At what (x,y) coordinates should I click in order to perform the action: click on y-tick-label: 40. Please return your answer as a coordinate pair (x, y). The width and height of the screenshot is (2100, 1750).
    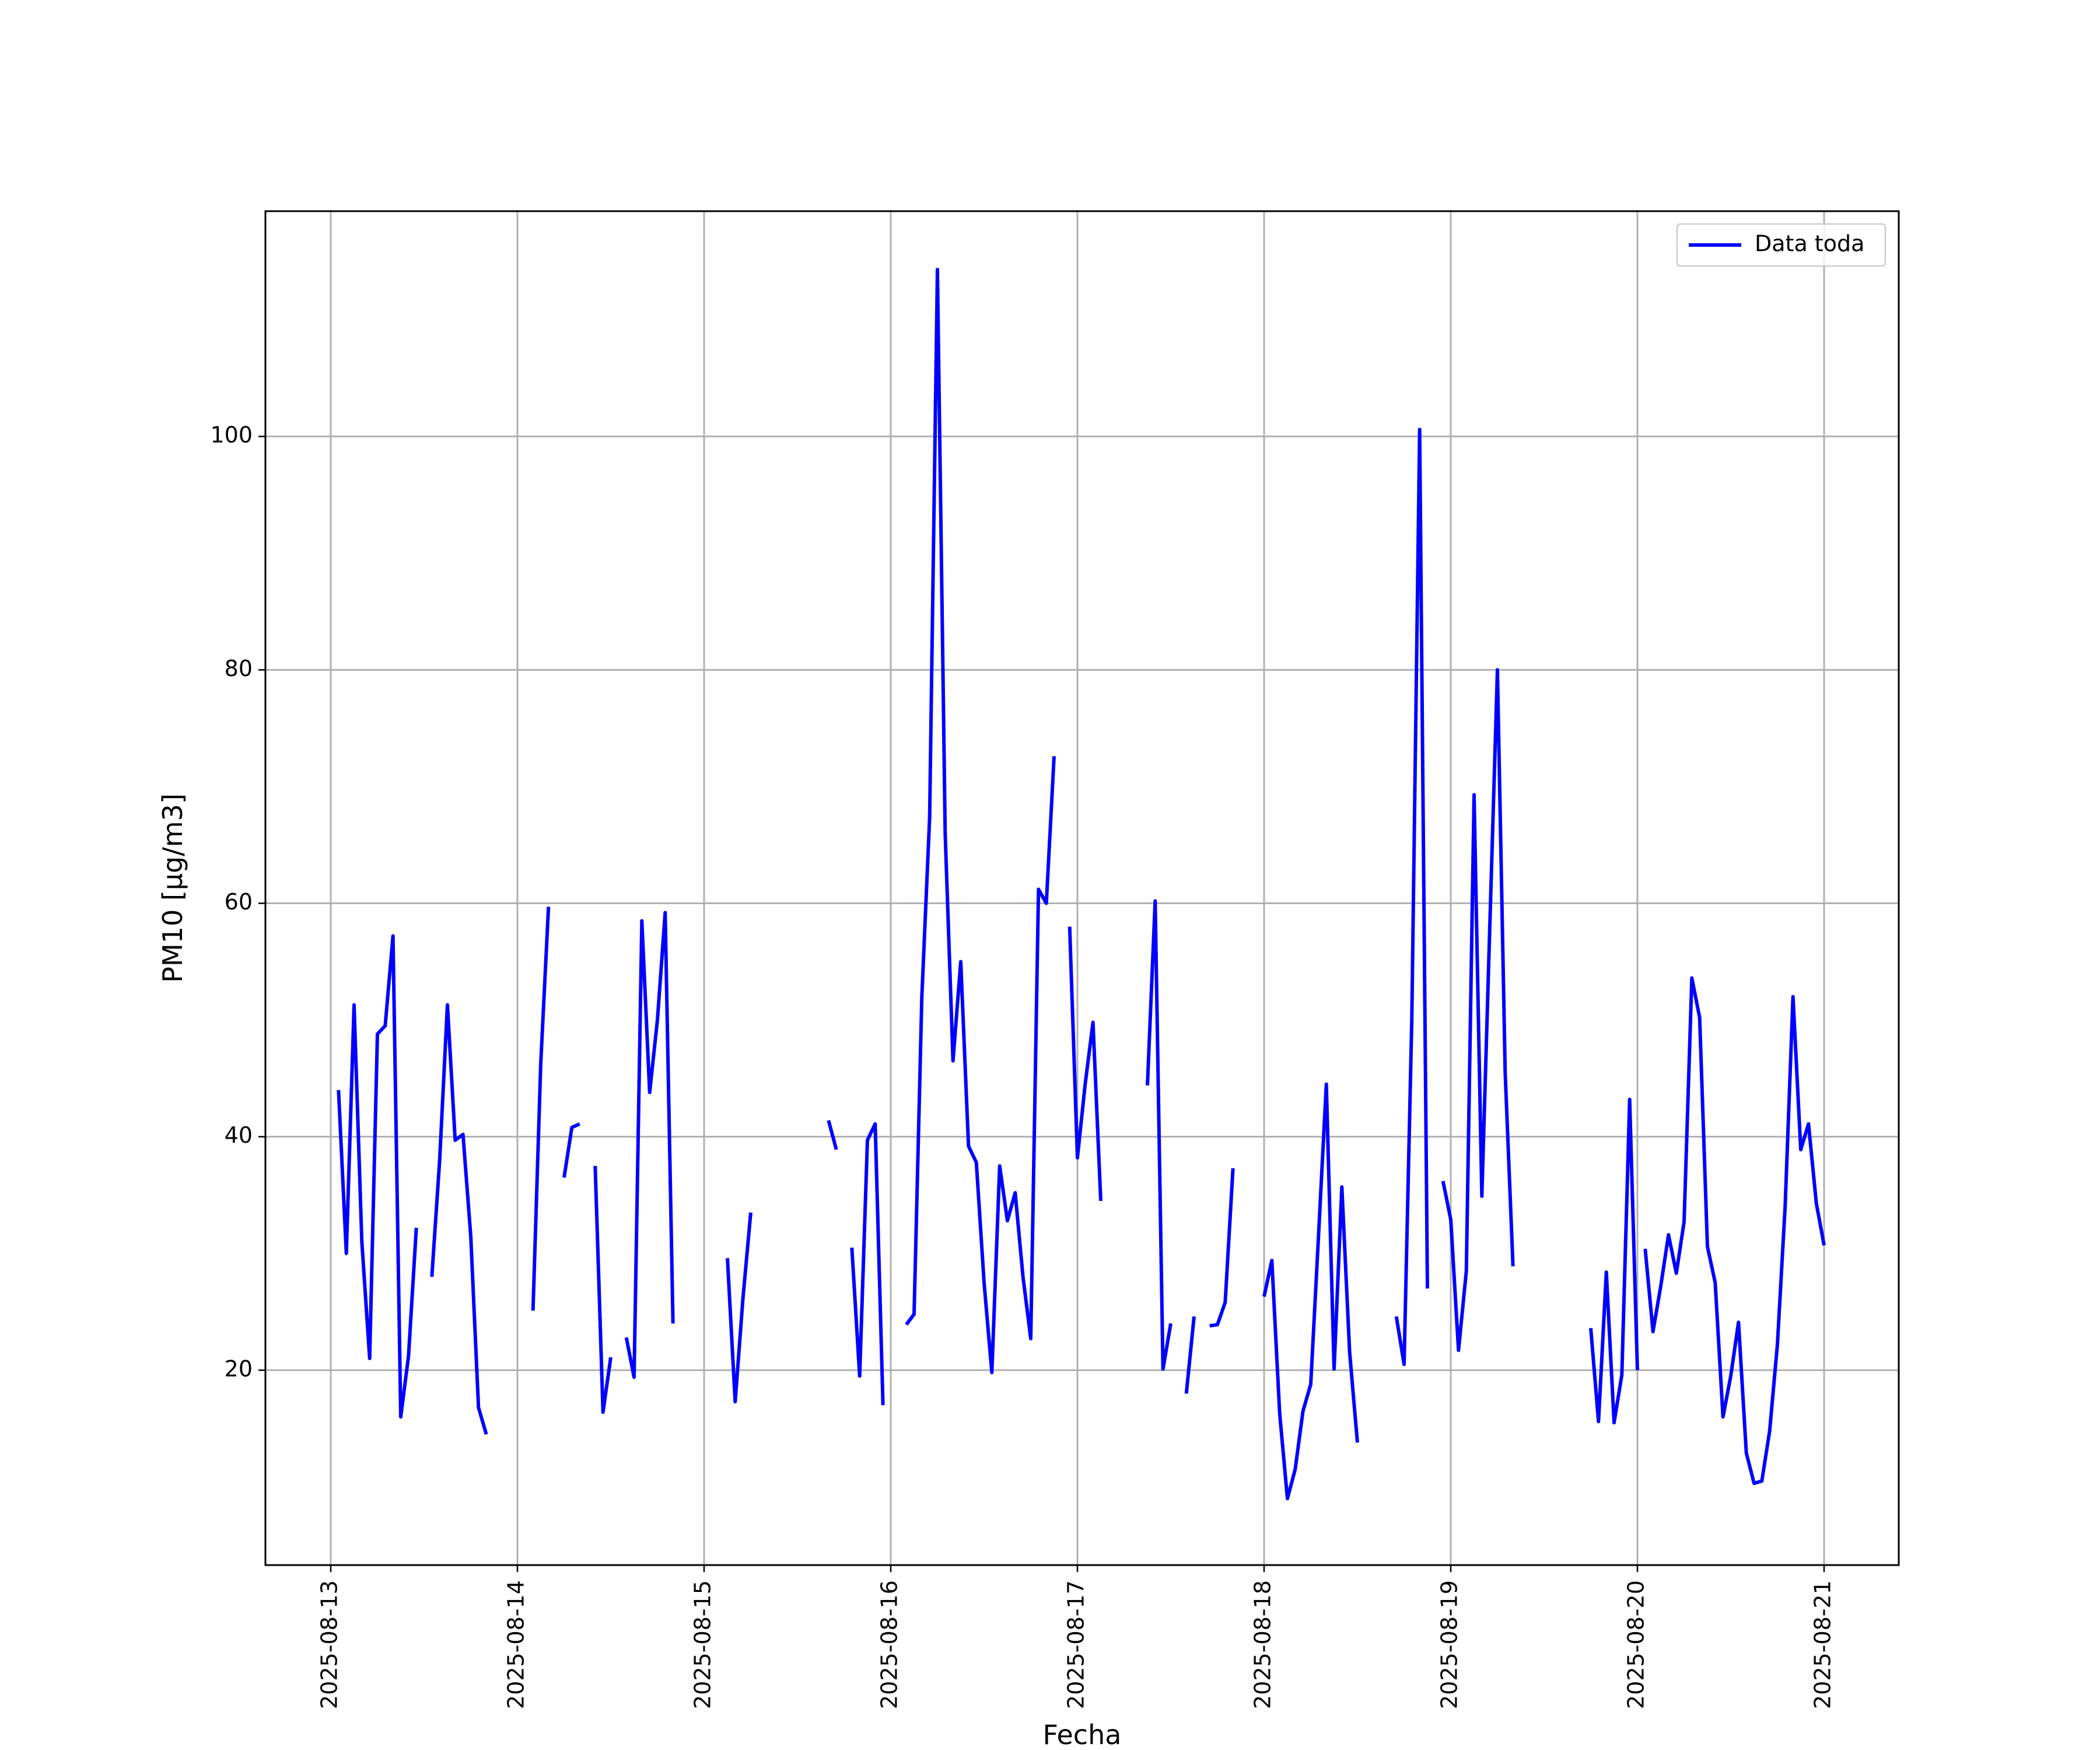
    Looking at the image, I should click on (239, 1135).